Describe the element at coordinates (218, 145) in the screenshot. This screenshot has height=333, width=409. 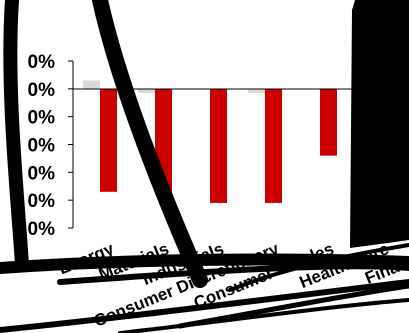
I see `bar-red-industrials` at that location.